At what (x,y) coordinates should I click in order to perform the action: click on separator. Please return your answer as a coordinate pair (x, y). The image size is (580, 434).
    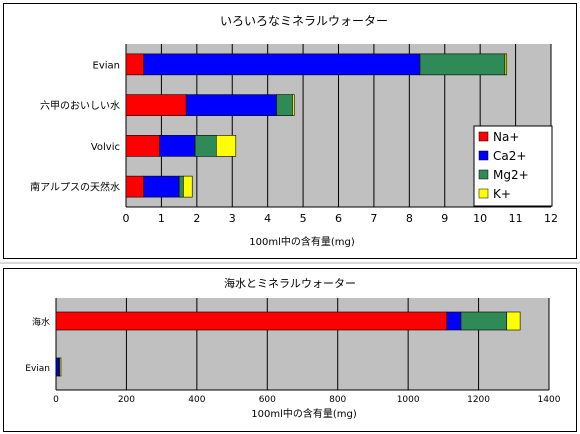
    Looking at the image, I should click on (290, 263).